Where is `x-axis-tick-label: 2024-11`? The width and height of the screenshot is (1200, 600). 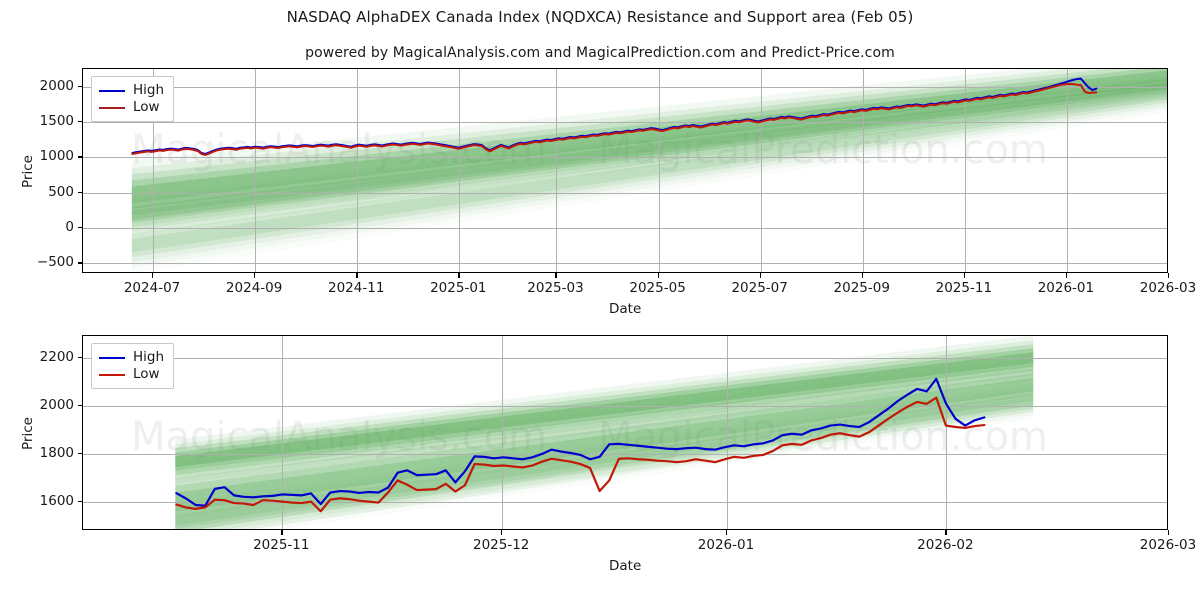 x-axis-tick-label: 2024-11 is located at coordinates (356, 288).